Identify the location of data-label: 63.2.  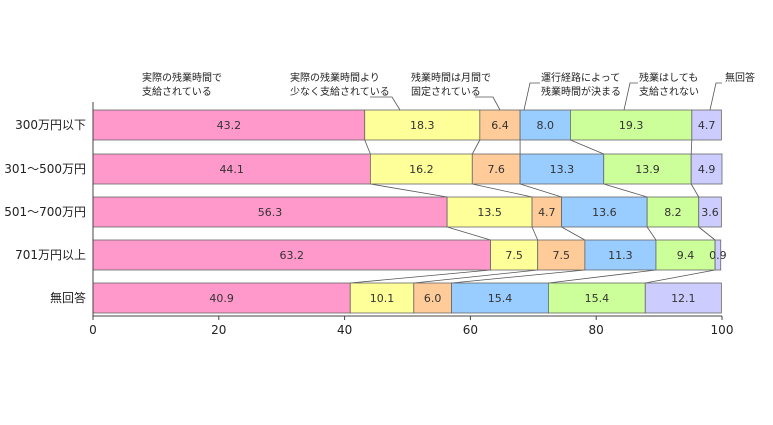
(292, 255).